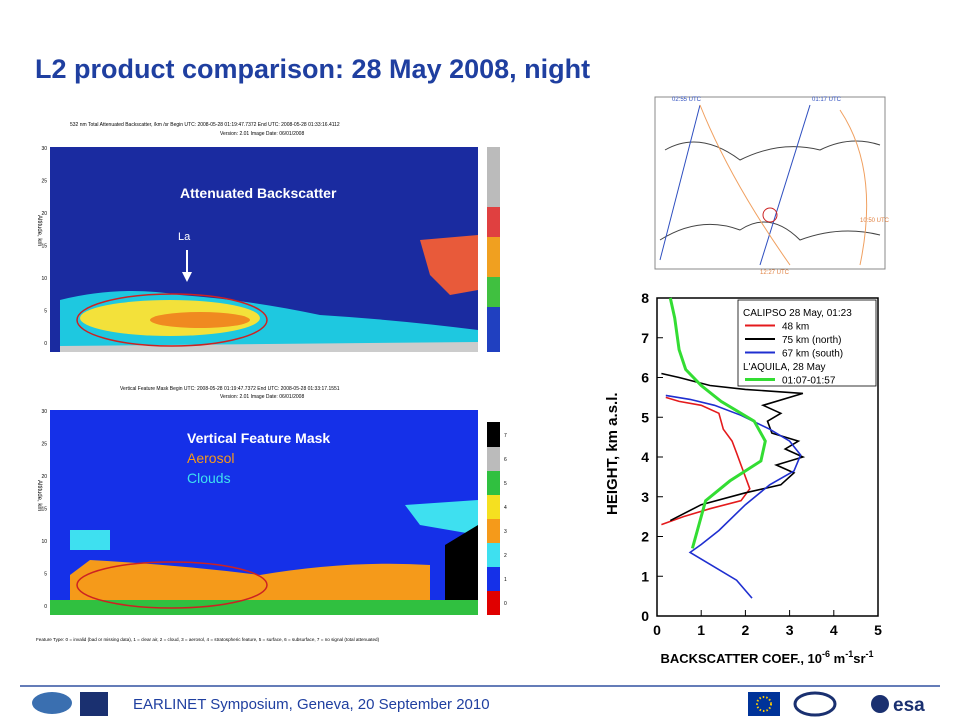  Describe the element at coordinates (200, 320) in the screenshot. I see `aerosol-core` at that location.